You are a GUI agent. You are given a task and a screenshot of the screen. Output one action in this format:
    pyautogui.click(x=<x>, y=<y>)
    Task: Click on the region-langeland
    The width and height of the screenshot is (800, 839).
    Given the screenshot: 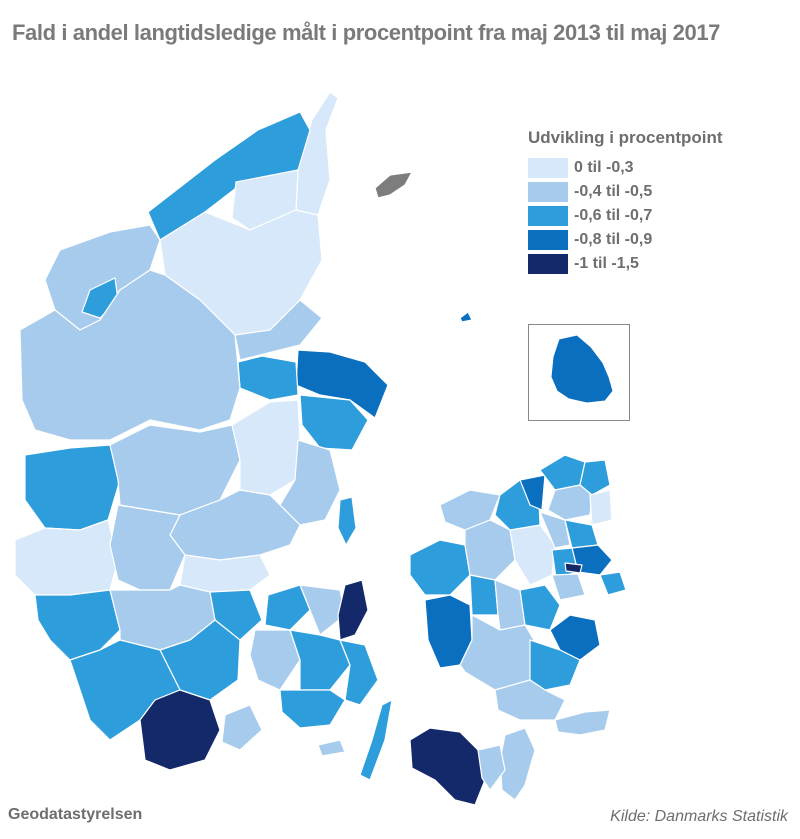 What is the action you would take?
    pyautogui.click(x=376, y=740)
    